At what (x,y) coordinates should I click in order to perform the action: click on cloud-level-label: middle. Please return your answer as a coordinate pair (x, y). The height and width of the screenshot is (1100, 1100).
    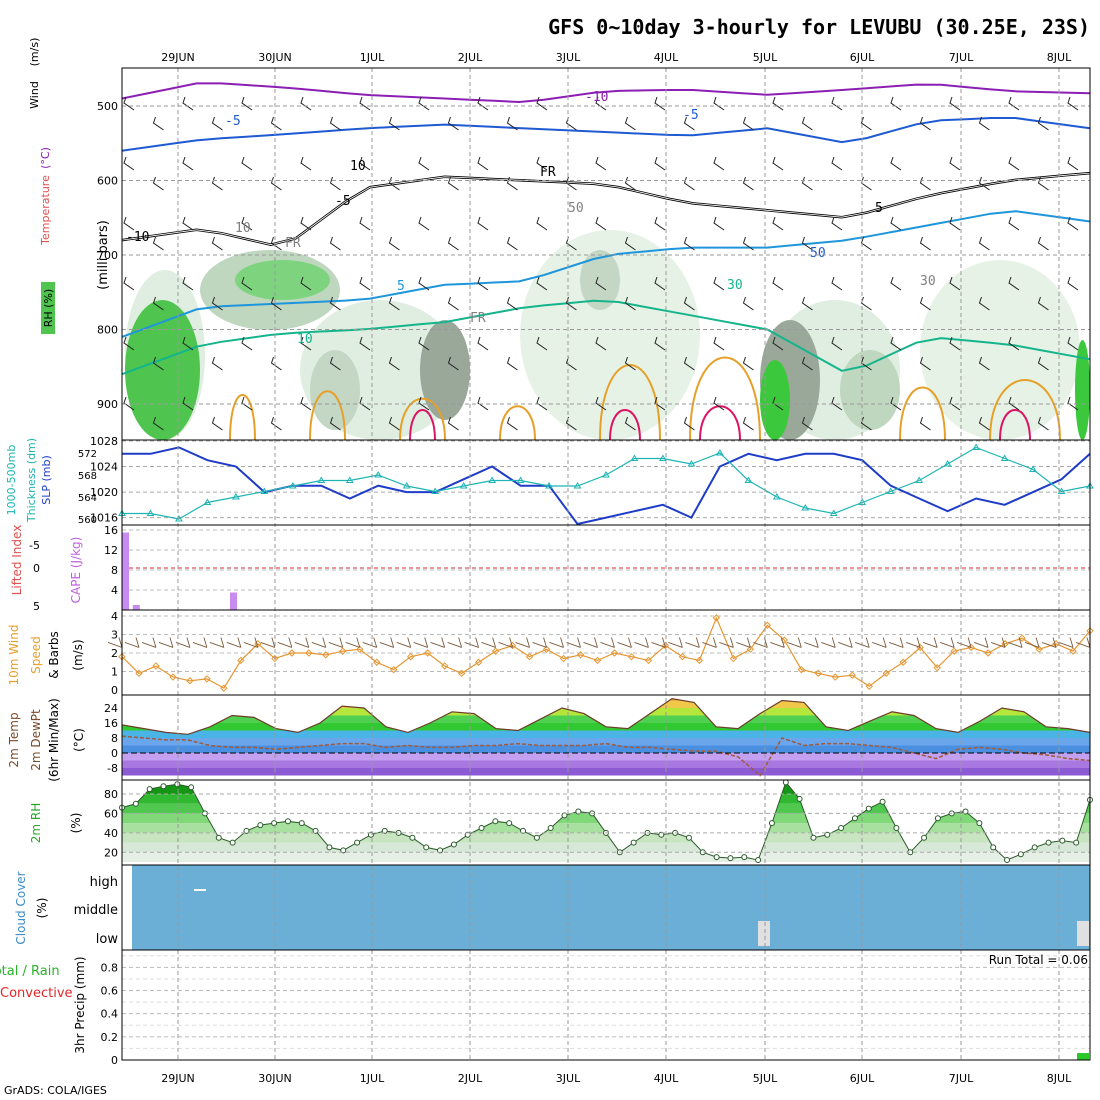
    Looking at the image, I should click on (96, 910).